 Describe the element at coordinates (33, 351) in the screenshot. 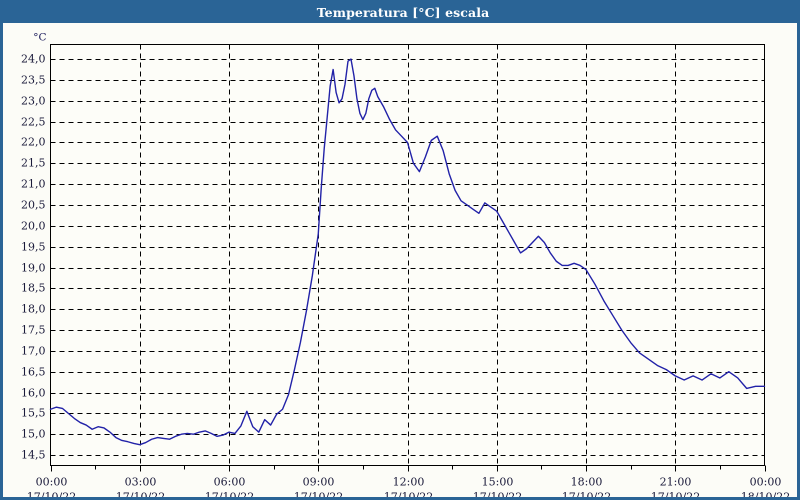

I see `y-axis-tick-label: 17,0` at that location.